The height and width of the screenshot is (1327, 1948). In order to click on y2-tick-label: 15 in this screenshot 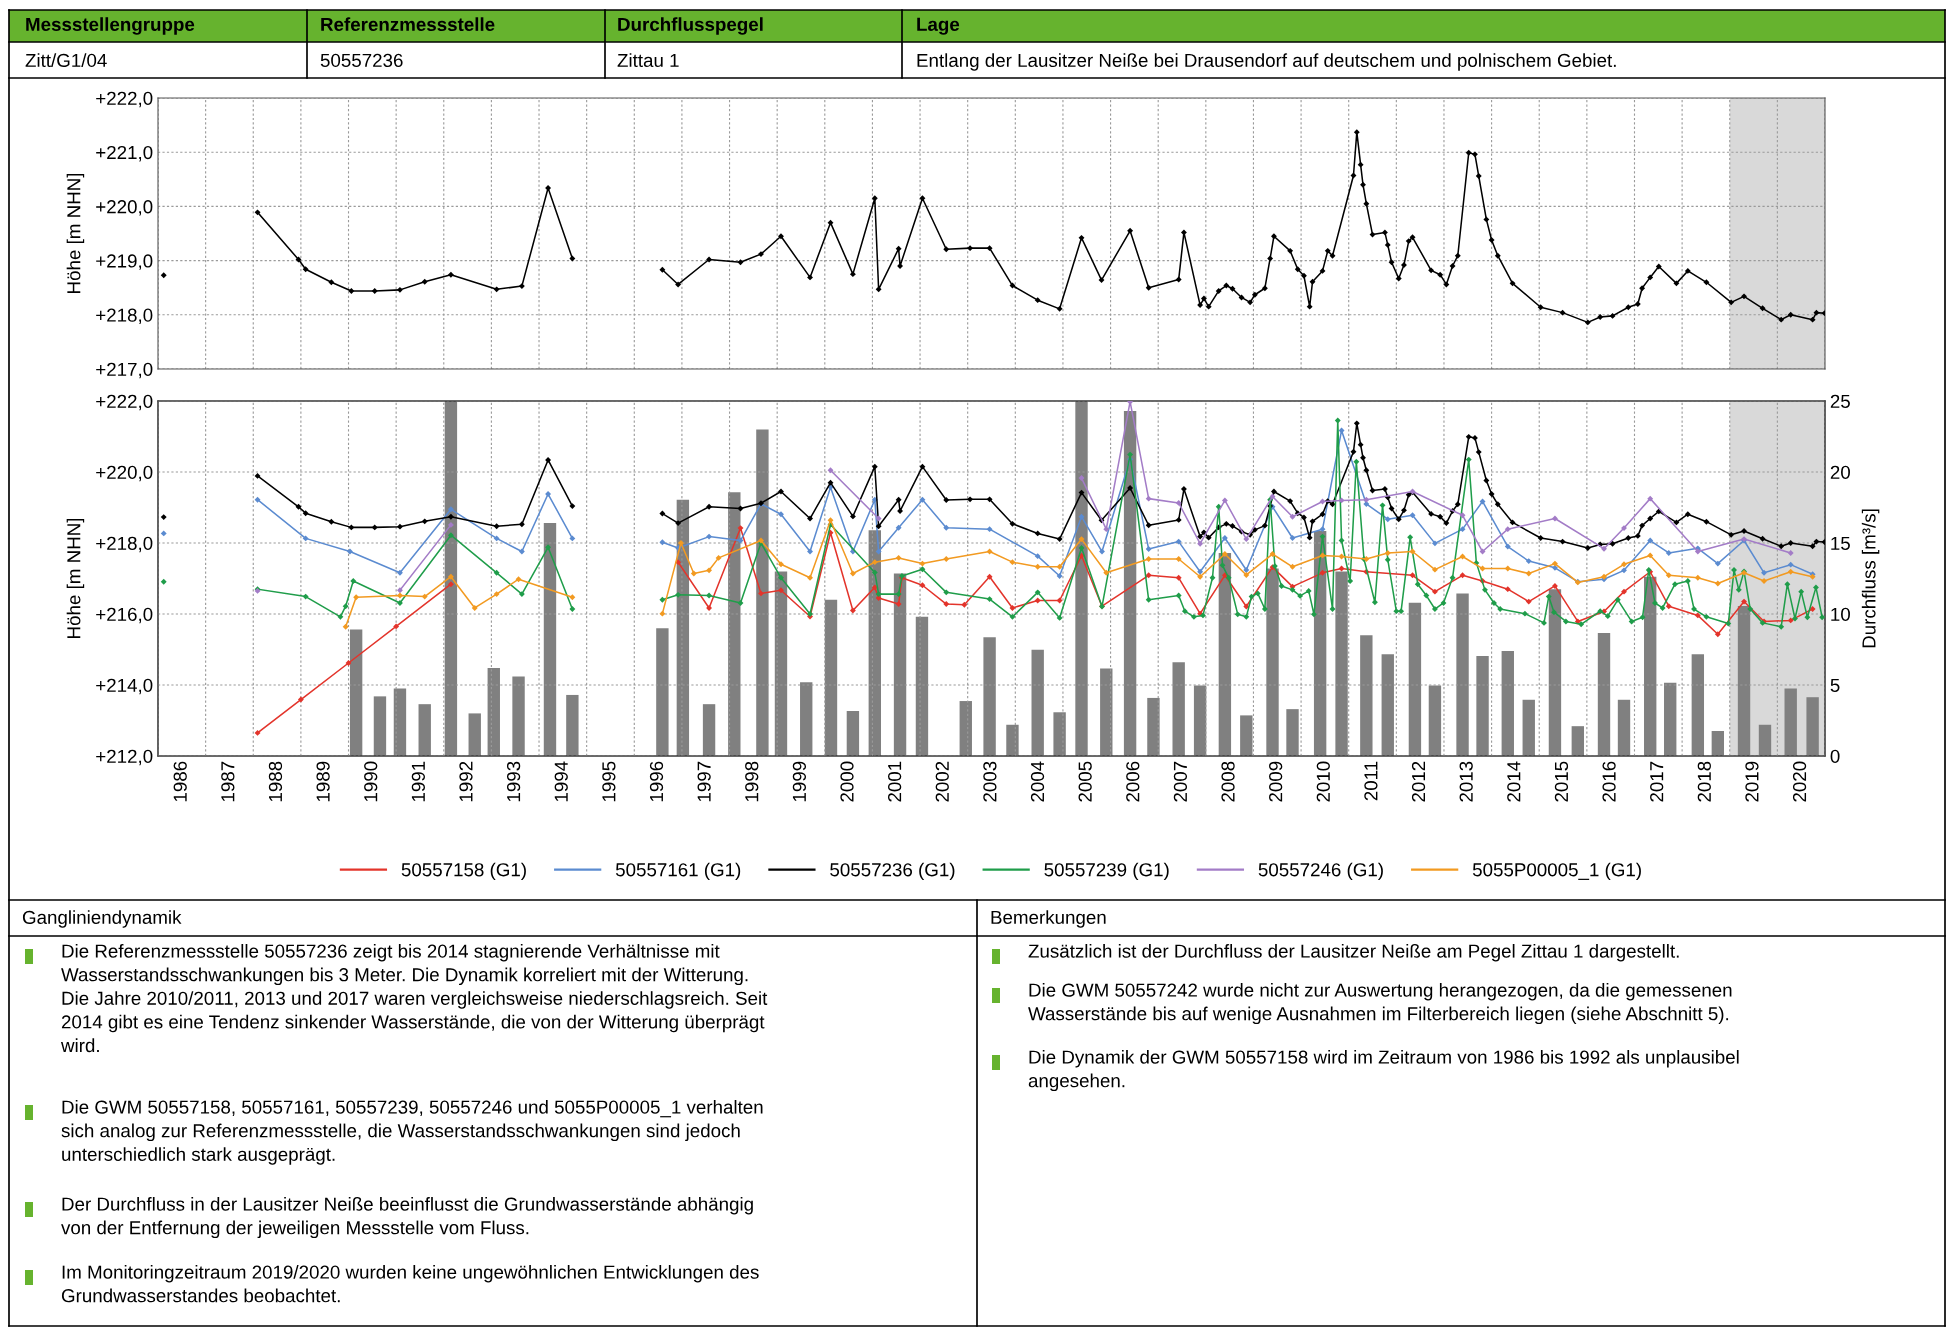, I will do `click(1840, 543)`.